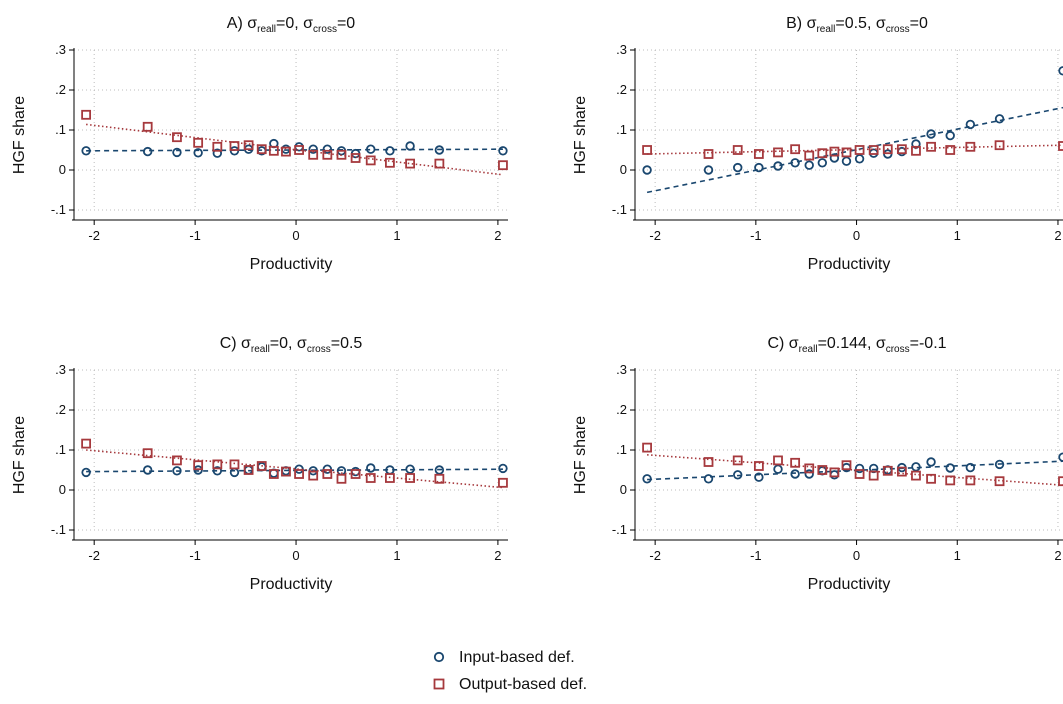  I want to click on x-tick-label: 2, so click(1057, 555).